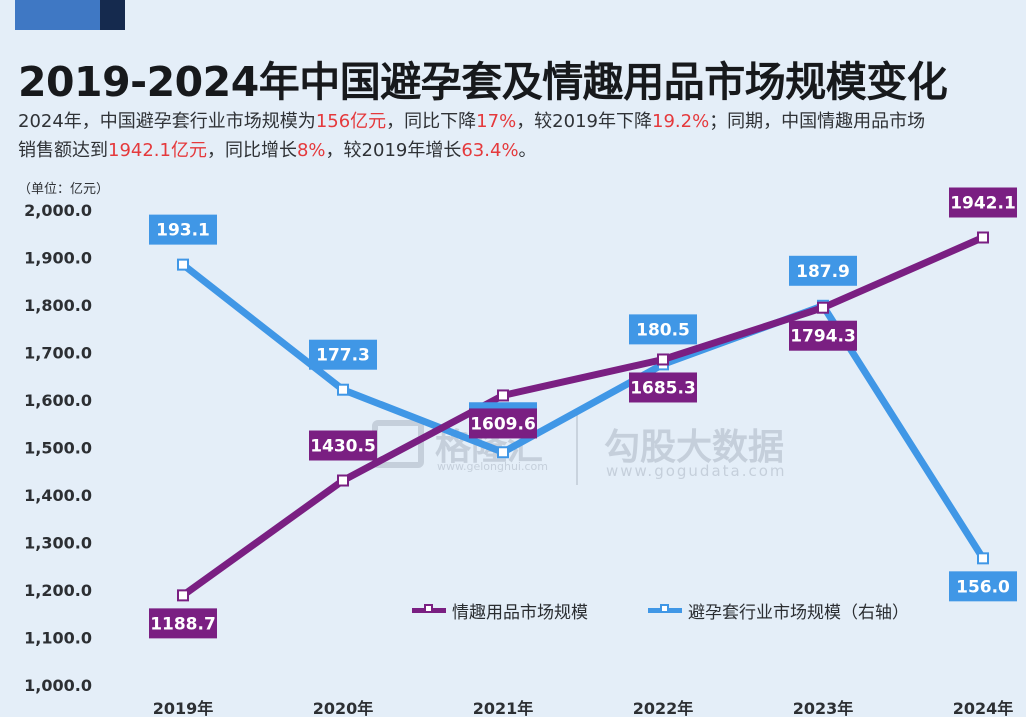 This screenshot has width=1026, height=717. Describe the element at coordinates (577, 450) in the screenshot. I see `watermark-divider` at that location.